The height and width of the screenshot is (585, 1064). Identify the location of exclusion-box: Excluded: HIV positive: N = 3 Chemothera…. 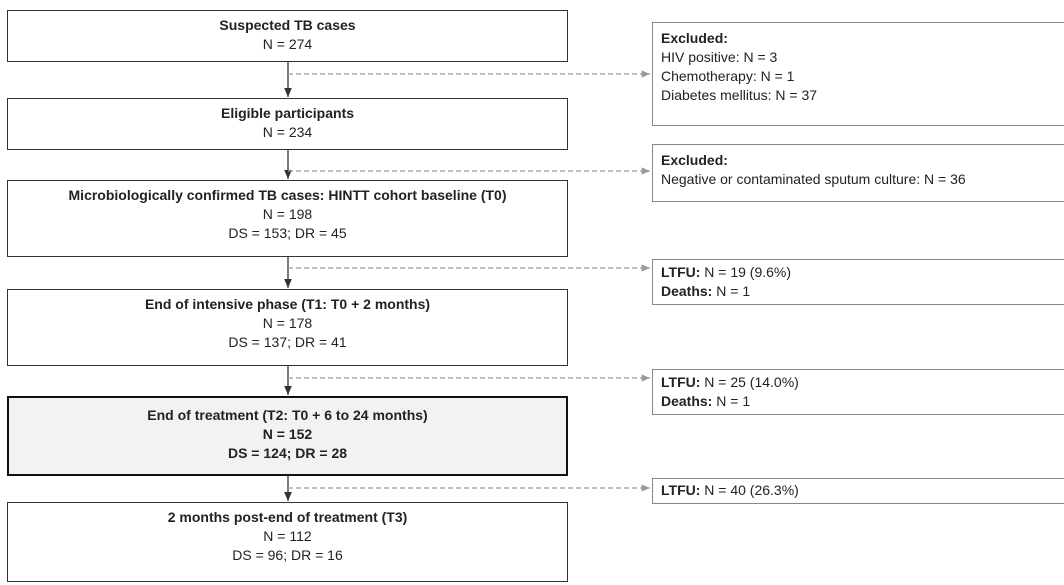
(858, 74).